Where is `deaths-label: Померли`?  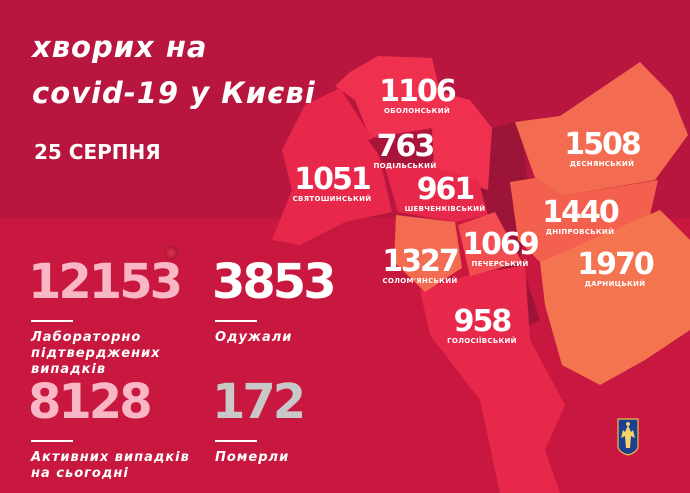 deaths-label: Померли is located at coordinates (252, 457).